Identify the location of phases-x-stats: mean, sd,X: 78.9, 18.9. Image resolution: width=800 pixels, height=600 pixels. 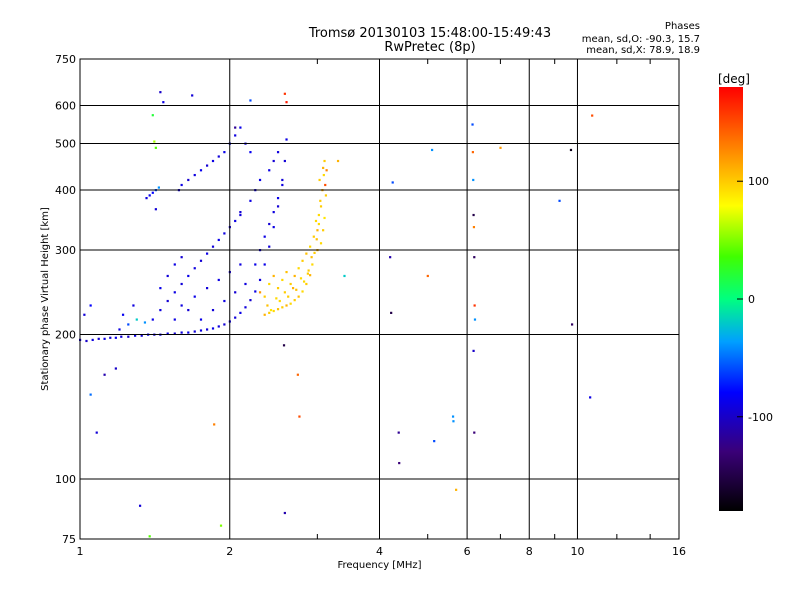
(643, 50).